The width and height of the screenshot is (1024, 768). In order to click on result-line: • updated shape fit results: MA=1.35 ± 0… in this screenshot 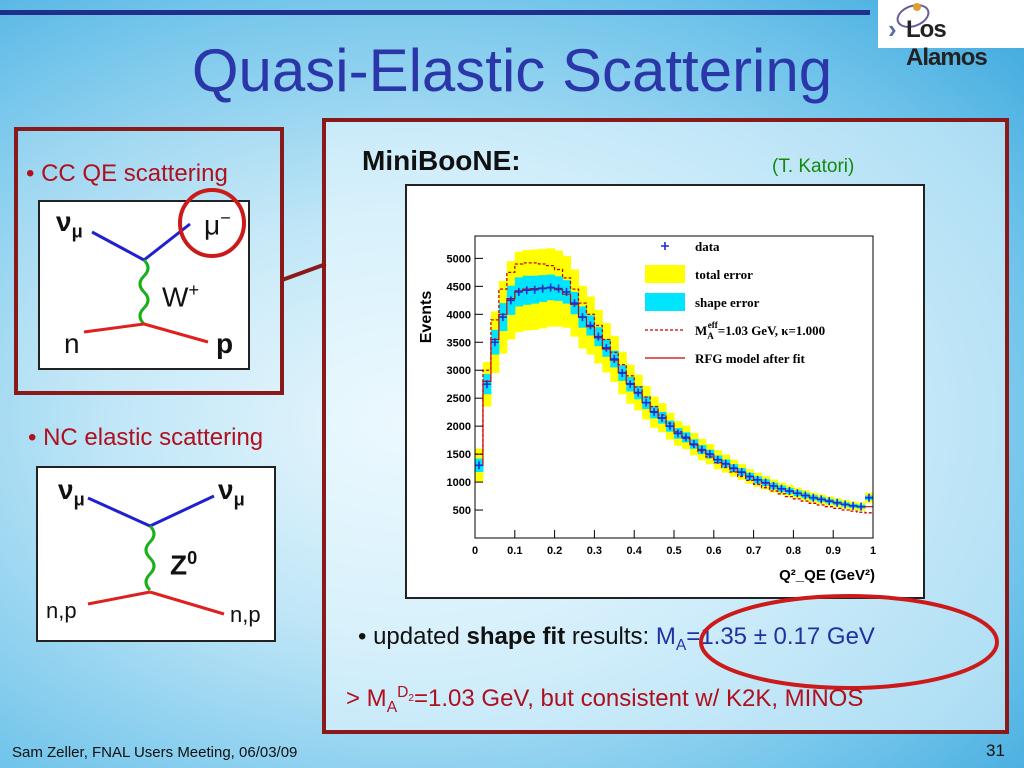, I will do `click(616, 638)`.